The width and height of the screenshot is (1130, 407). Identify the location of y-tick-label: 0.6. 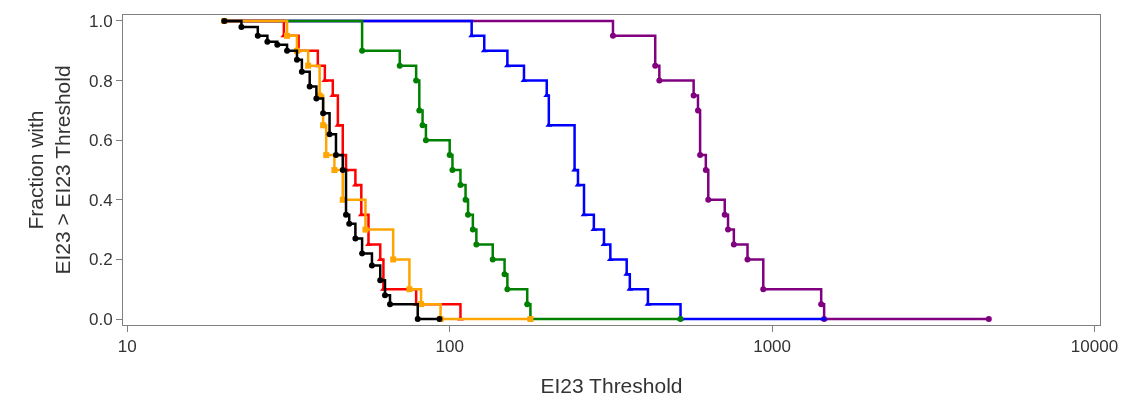
(100, 141).